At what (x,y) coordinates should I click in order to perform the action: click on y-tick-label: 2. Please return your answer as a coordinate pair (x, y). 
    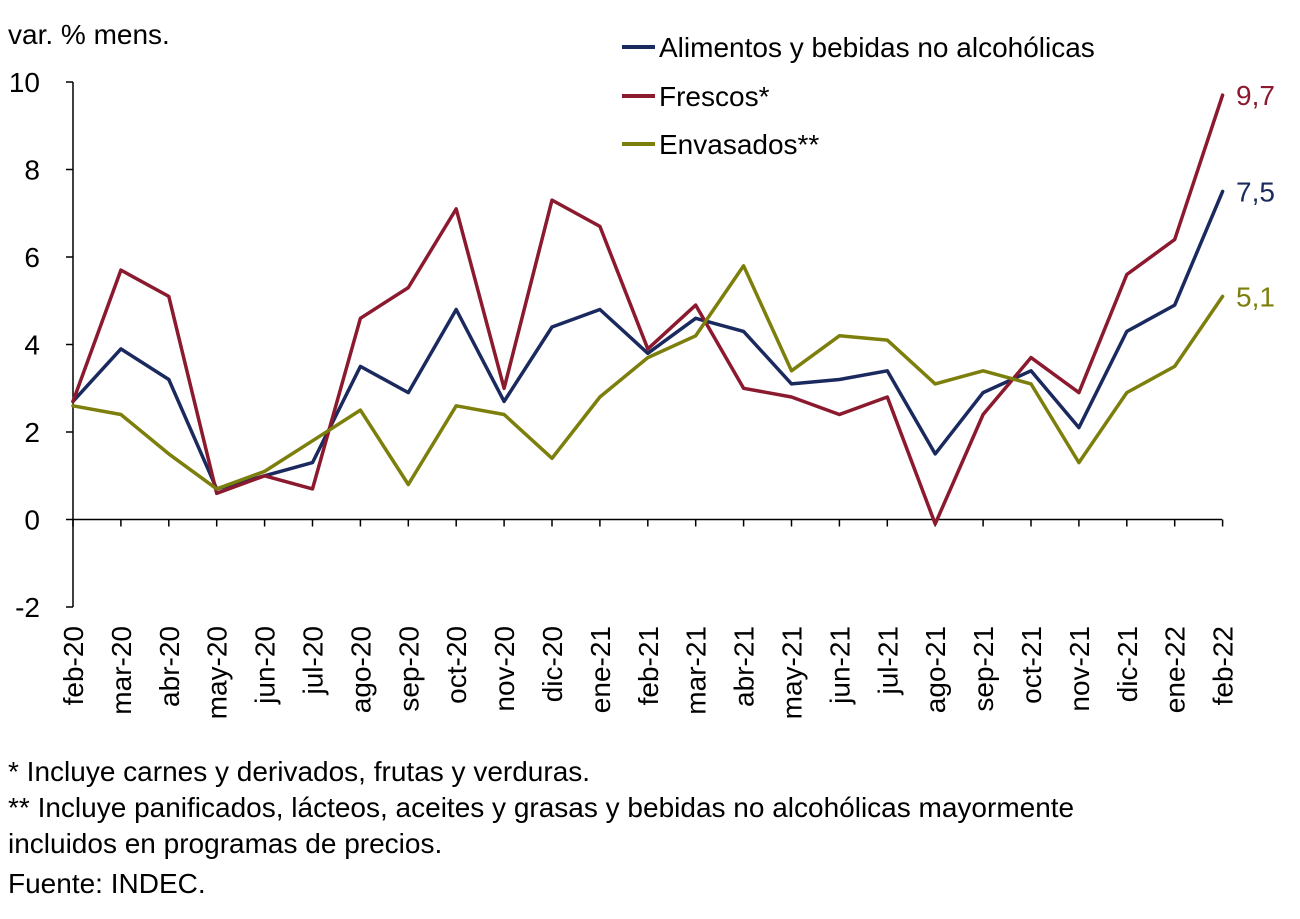
    Looking at the image, I should click on (32, 432).